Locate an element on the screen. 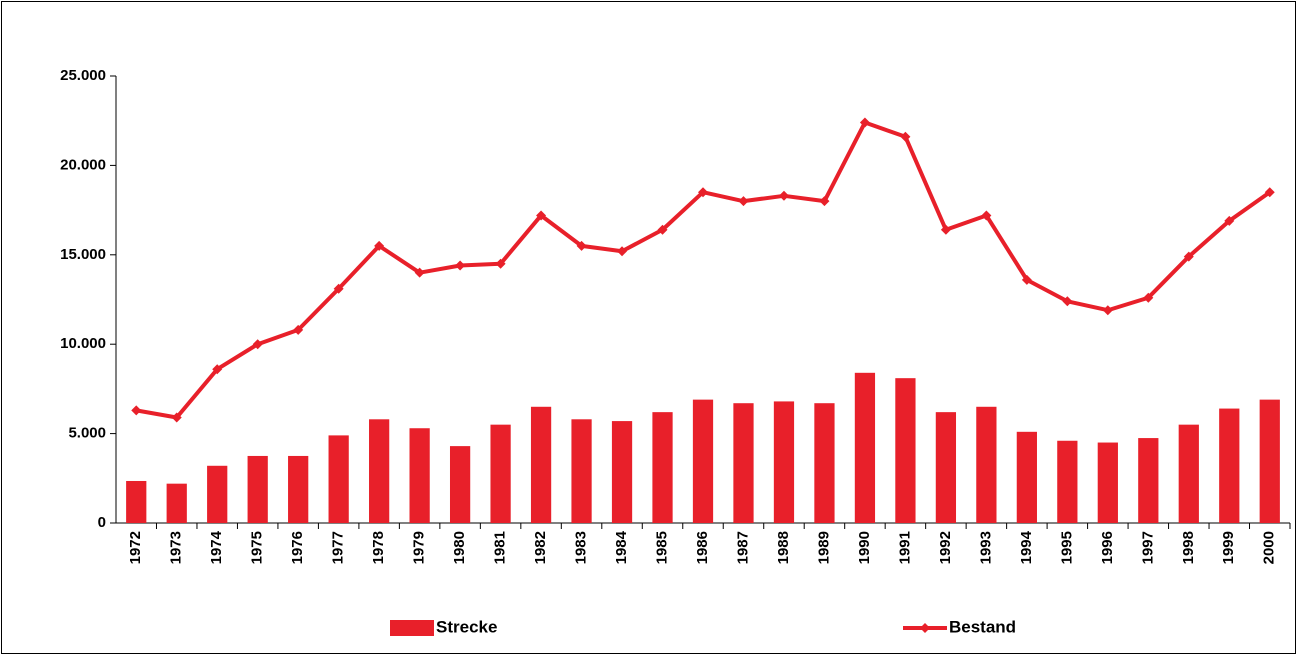 This screenshot has width=1297, height=660. legend-label: Strecke is located at coordinates (466, 626).